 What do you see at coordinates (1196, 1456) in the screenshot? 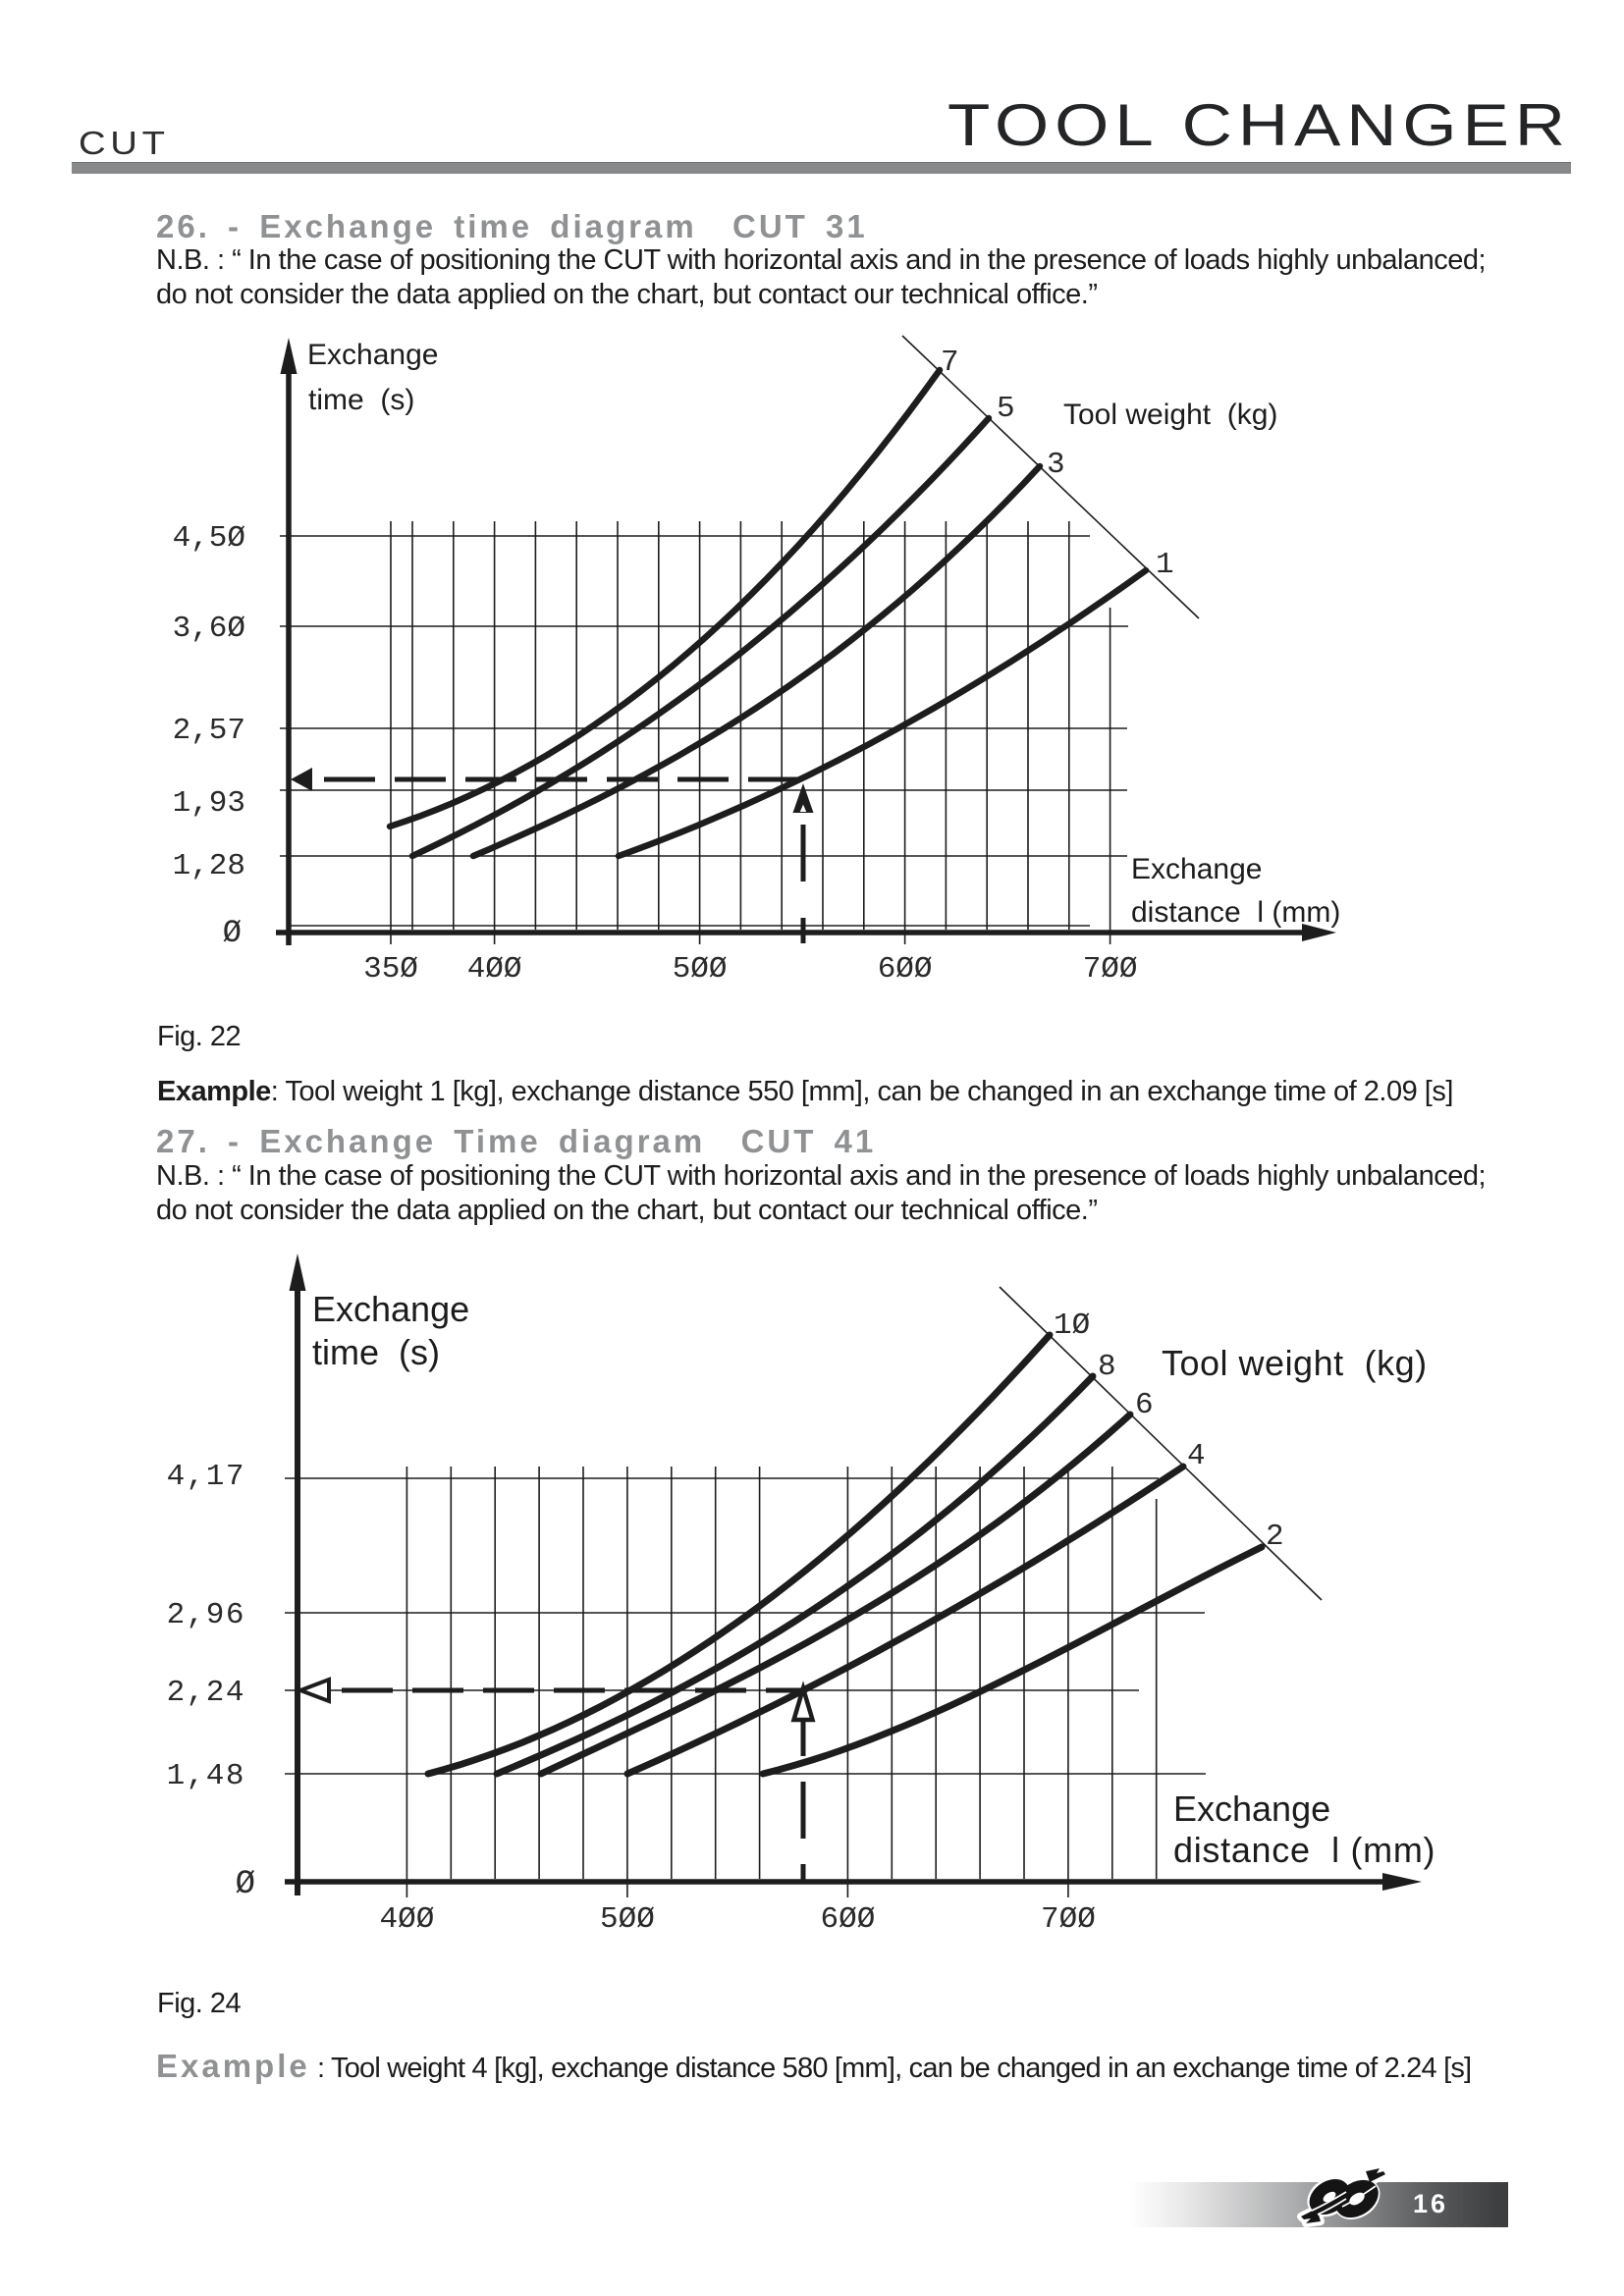
I see `svg-text: 4` at bounding box center [1196, 1456].